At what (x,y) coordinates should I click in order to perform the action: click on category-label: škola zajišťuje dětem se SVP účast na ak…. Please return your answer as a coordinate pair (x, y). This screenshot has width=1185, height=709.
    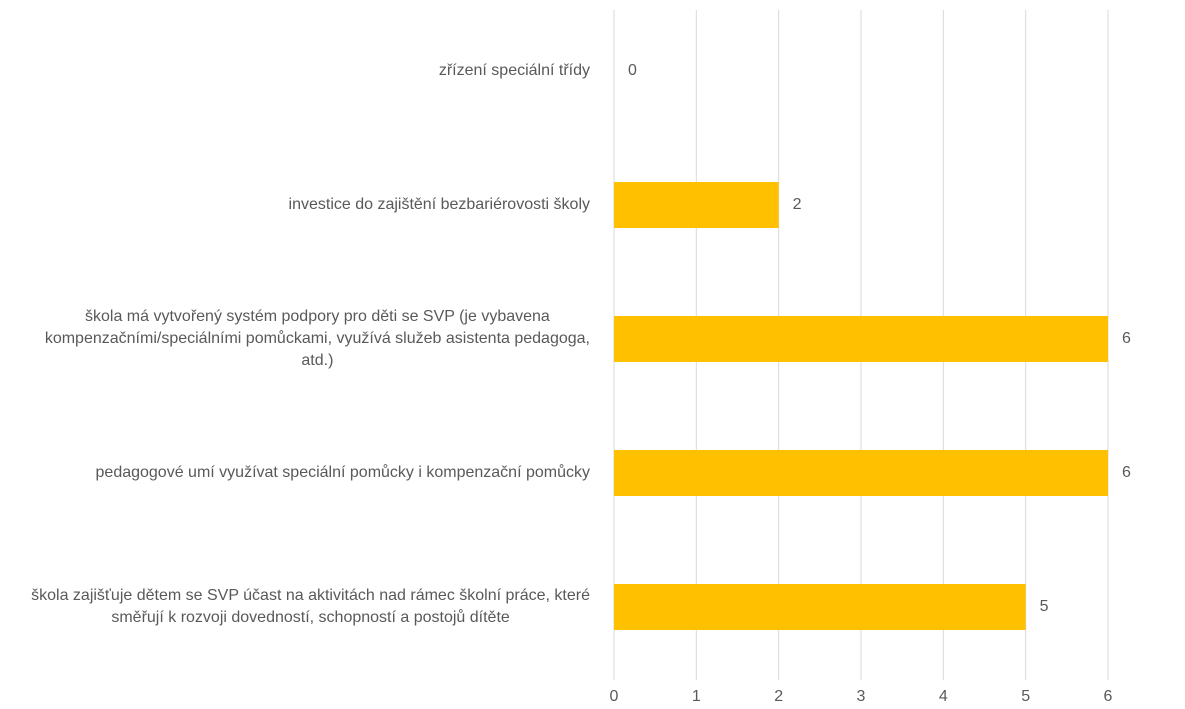
    Looking at the image, I should click on (310, 606).